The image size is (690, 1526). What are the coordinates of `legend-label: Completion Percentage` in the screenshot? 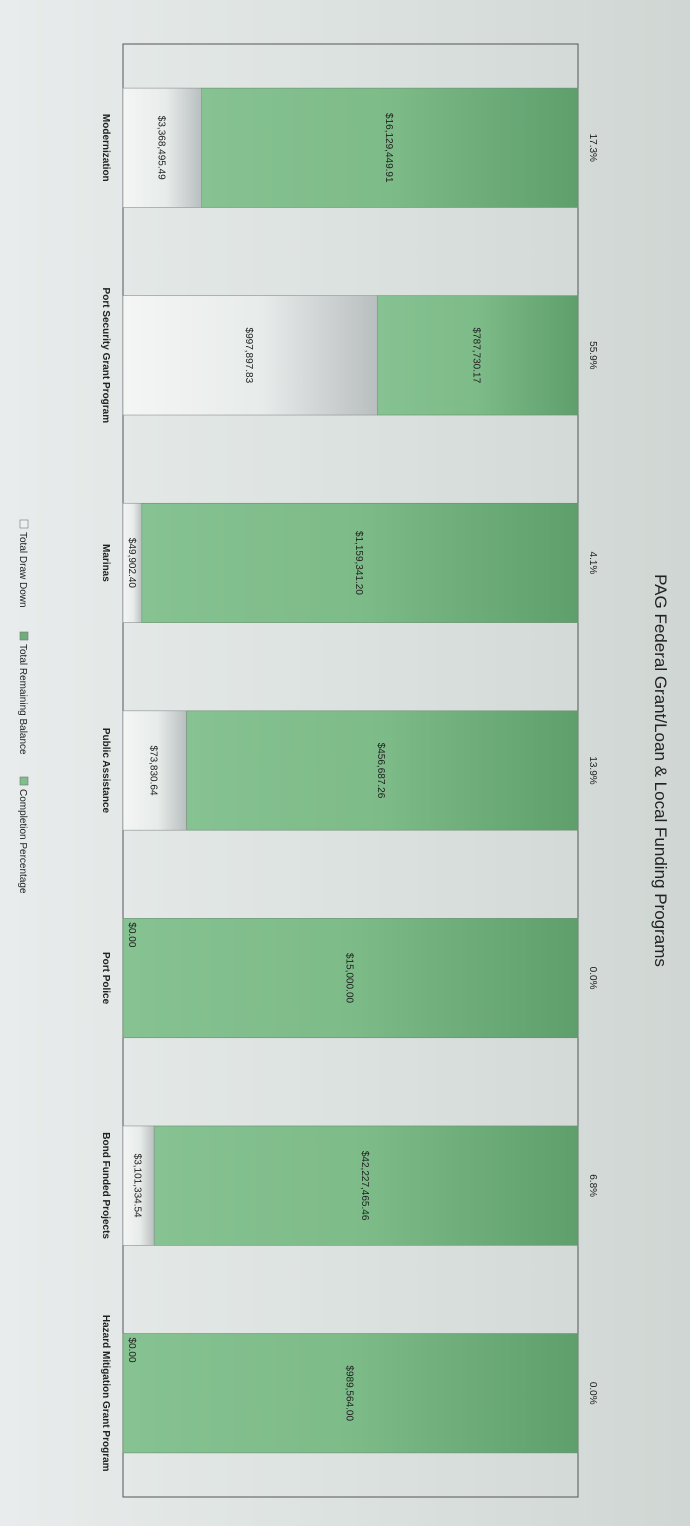 It's located at (22, 841).